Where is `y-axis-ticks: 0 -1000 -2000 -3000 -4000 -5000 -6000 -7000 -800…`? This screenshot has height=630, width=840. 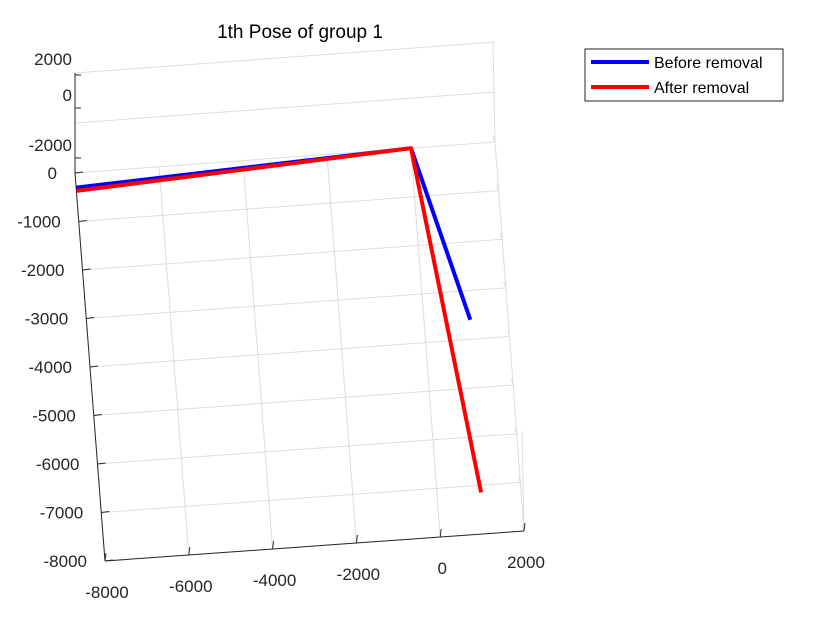 y-axis-ticks: 0 -1000 -2000 -3000 -4000 -5000 -6000 -7000 -800… is located at coordinates (65, 367).